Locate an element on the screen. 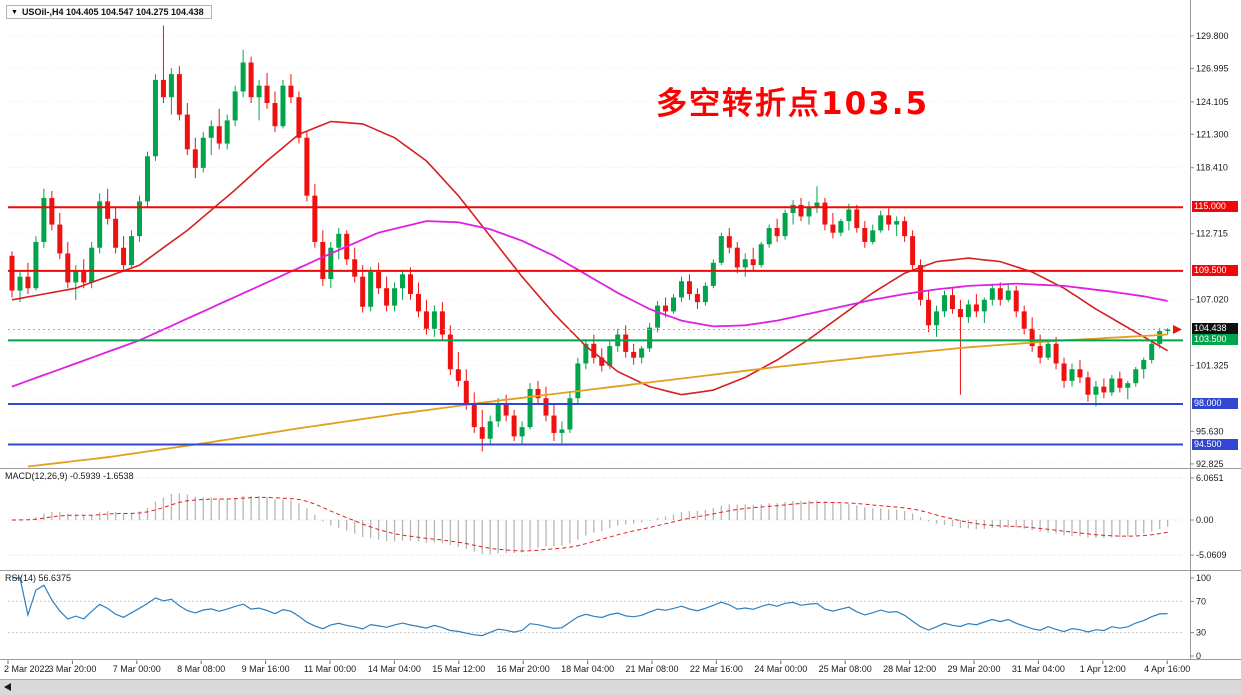  svg-text: 95.630 is located at coordinates (1210, 431).